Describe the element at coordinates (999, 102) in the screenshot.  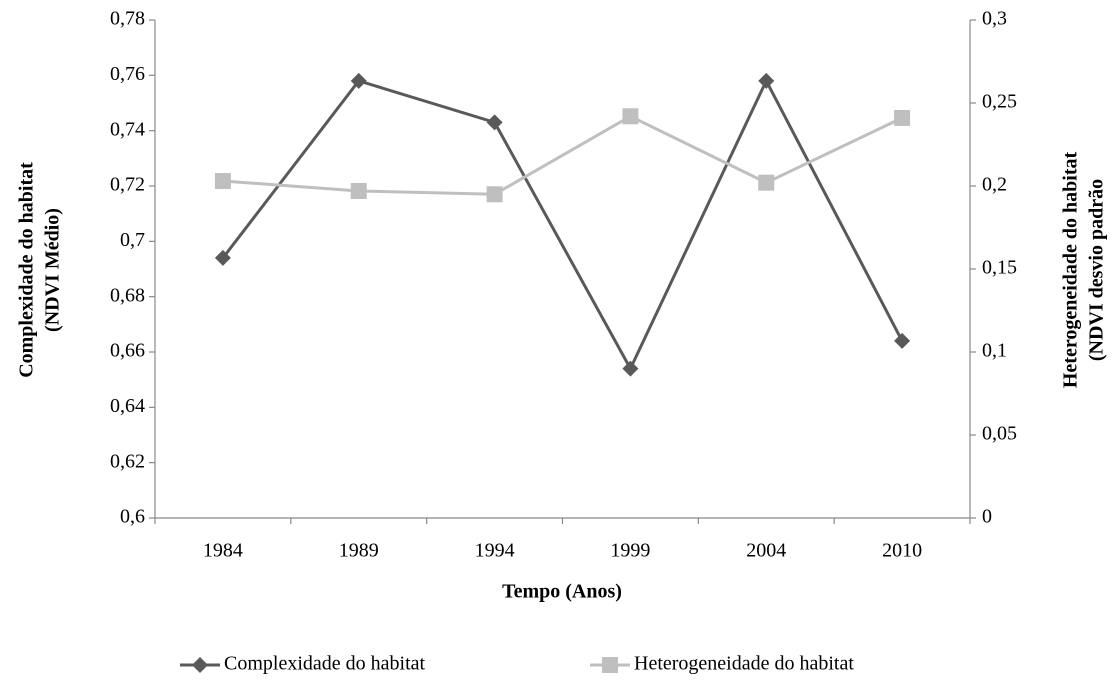
I see `y2-tick-label: 0,25` at that location.